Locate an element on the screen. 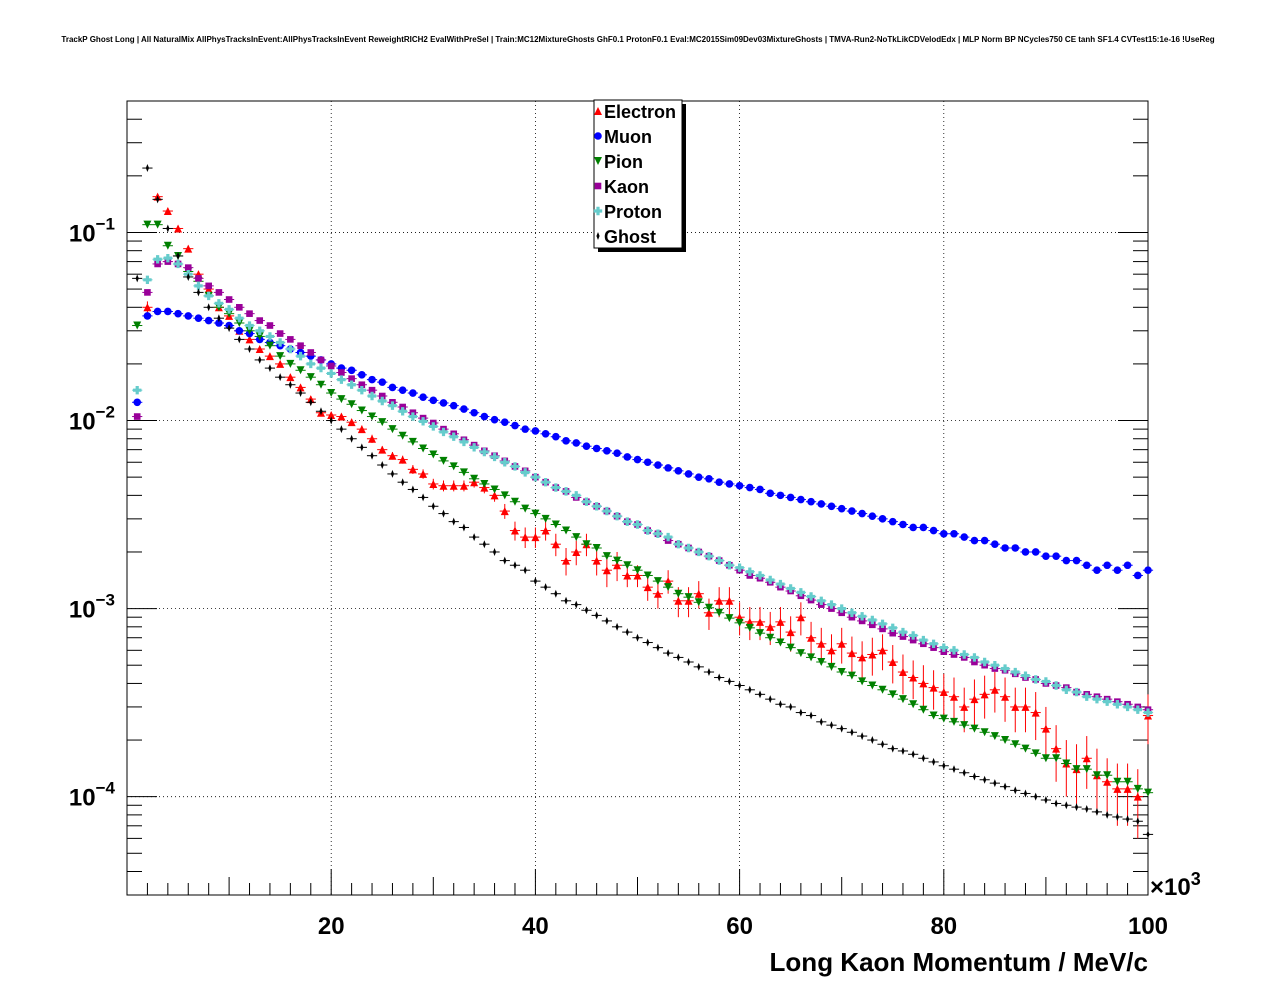 This screenshot has height=1001, width=1276. legend-marker-pion is located at coordinates (598, 161).